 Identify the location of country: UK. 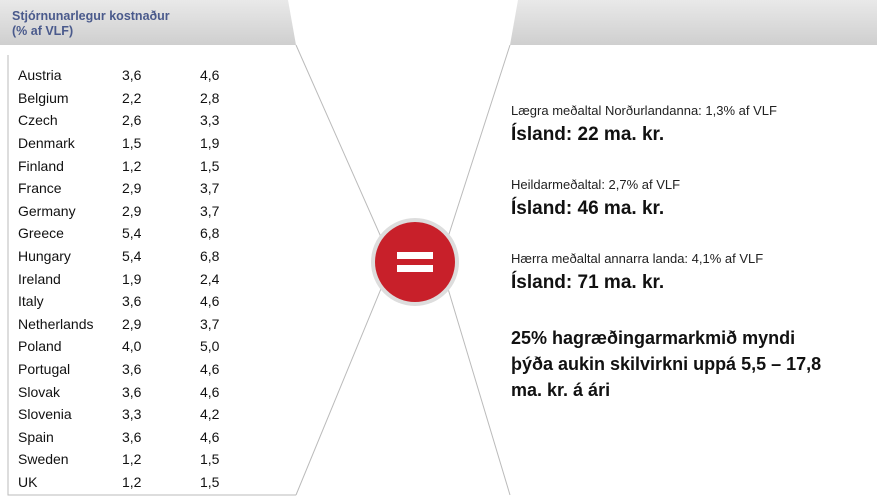
(28, 481).